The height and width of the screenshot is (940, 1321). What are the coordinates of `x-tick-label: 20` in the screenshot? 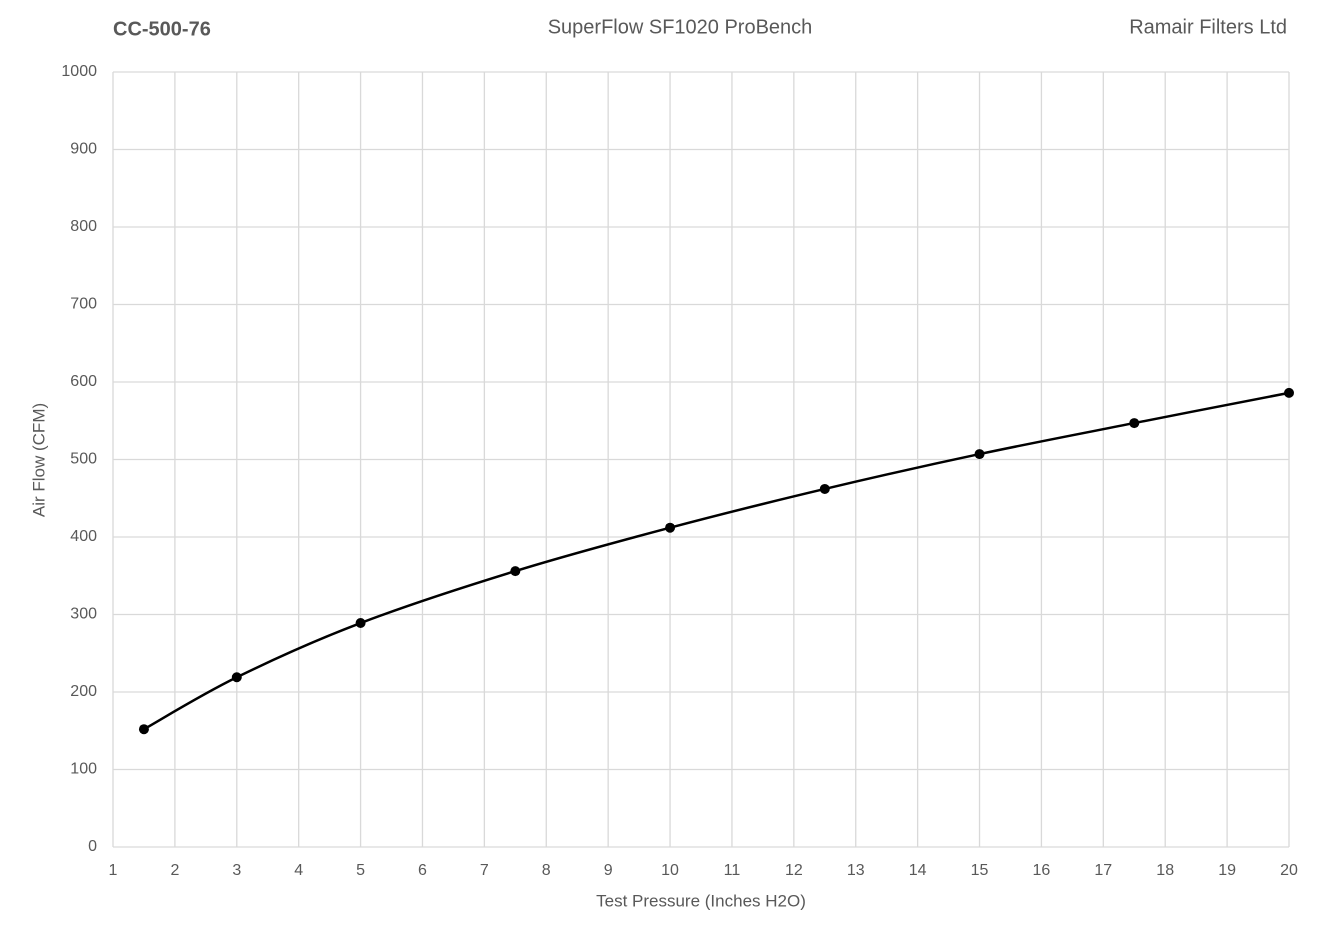 It's located at (1289, 870).